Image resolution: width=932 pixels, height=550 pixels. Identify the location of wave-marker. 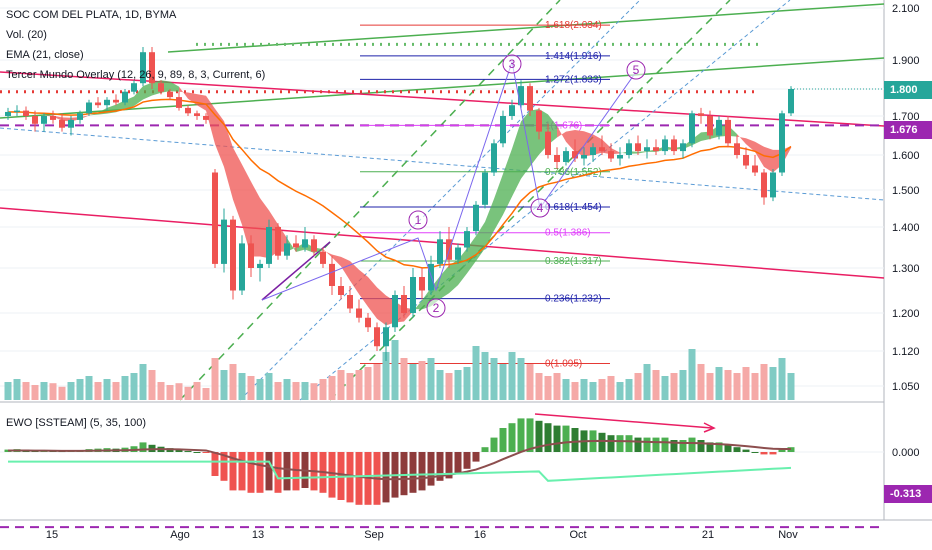
(418, 220).